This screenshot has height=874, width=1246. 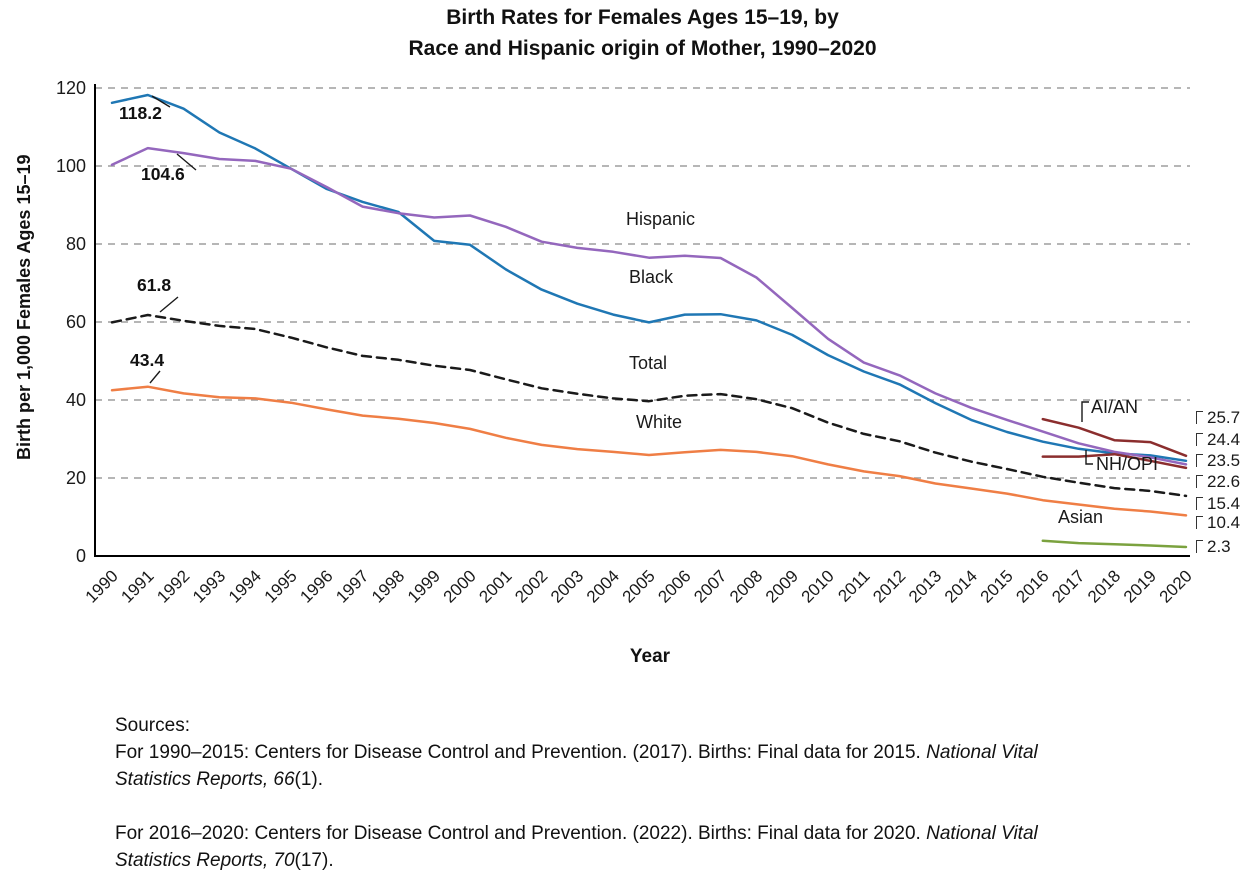 I want to click on svg-text: 2001, so click(x=495, y=586).